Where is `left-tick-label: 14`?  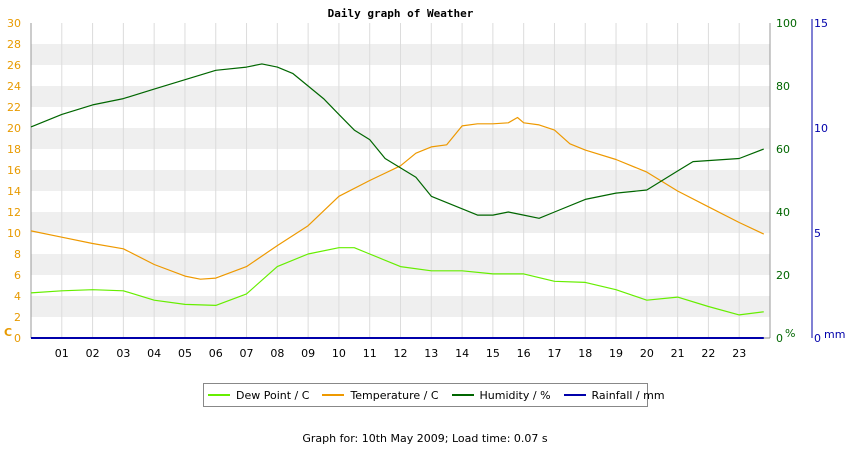 left-tick-label: 14 is located at coordinates (14, 191).